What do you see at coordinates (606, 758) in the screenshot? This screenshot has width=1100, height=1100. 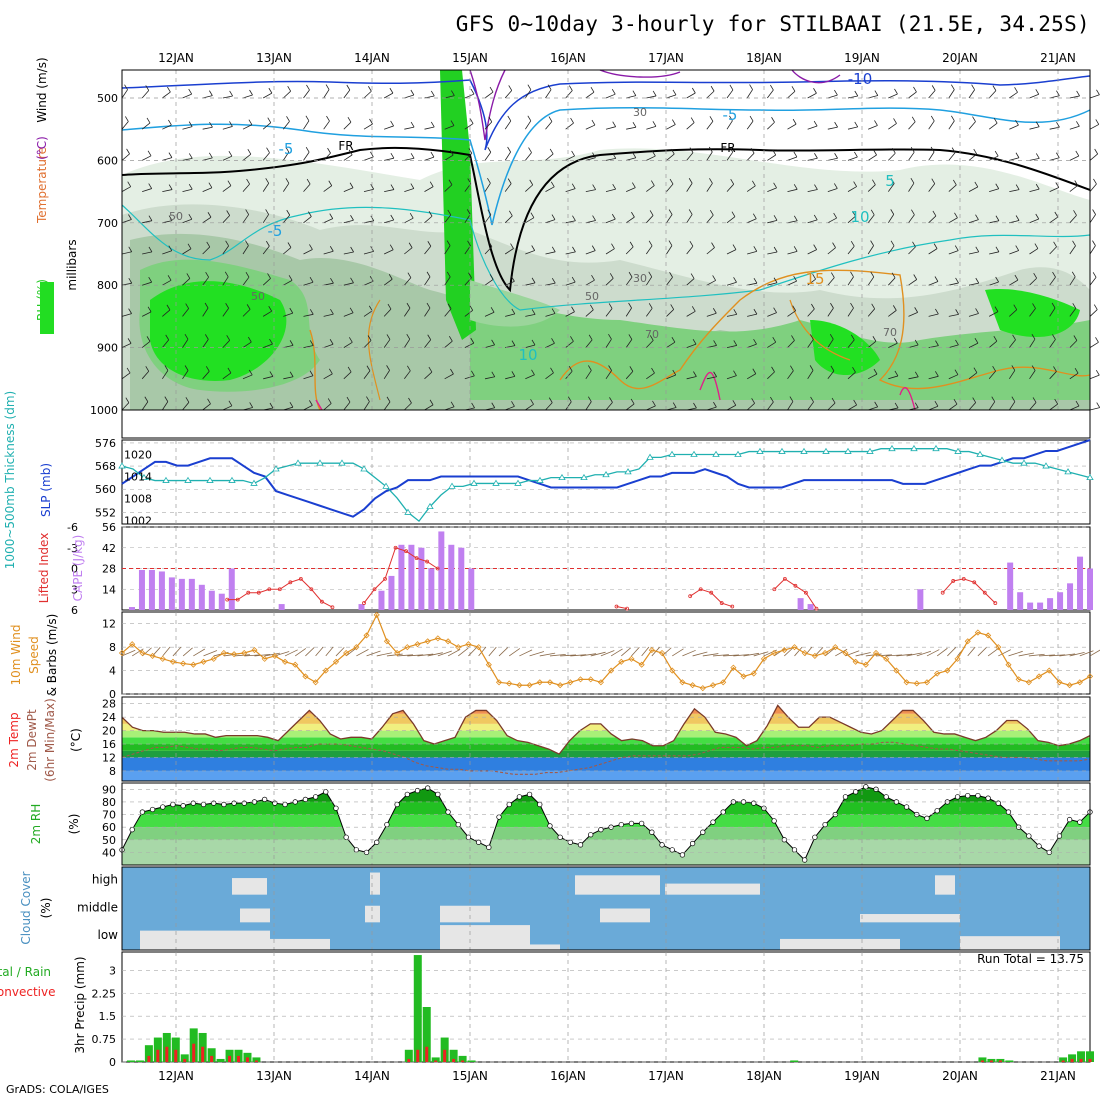 I see `dewpoint-line` at bounding box center [606, 758].